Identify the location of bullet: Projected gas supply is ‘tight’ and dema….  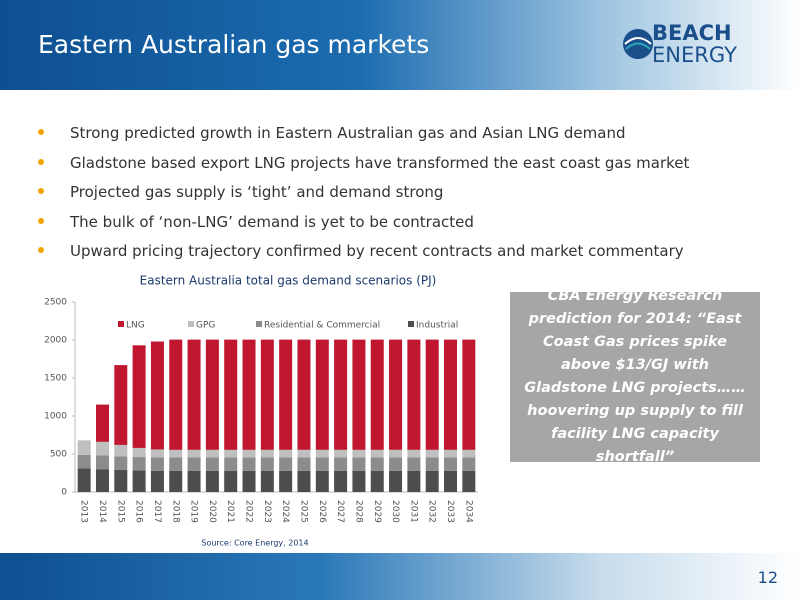
(363, 194).